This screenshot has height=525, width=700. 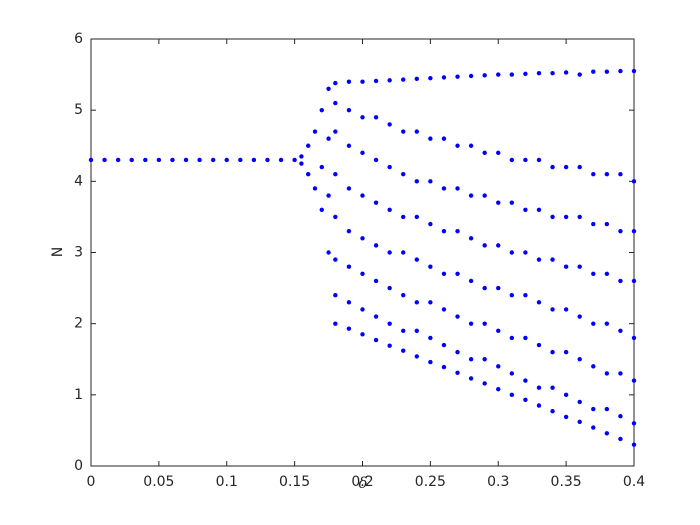 I want to click on x-axis-label: δ, so click(x=362, y=483).